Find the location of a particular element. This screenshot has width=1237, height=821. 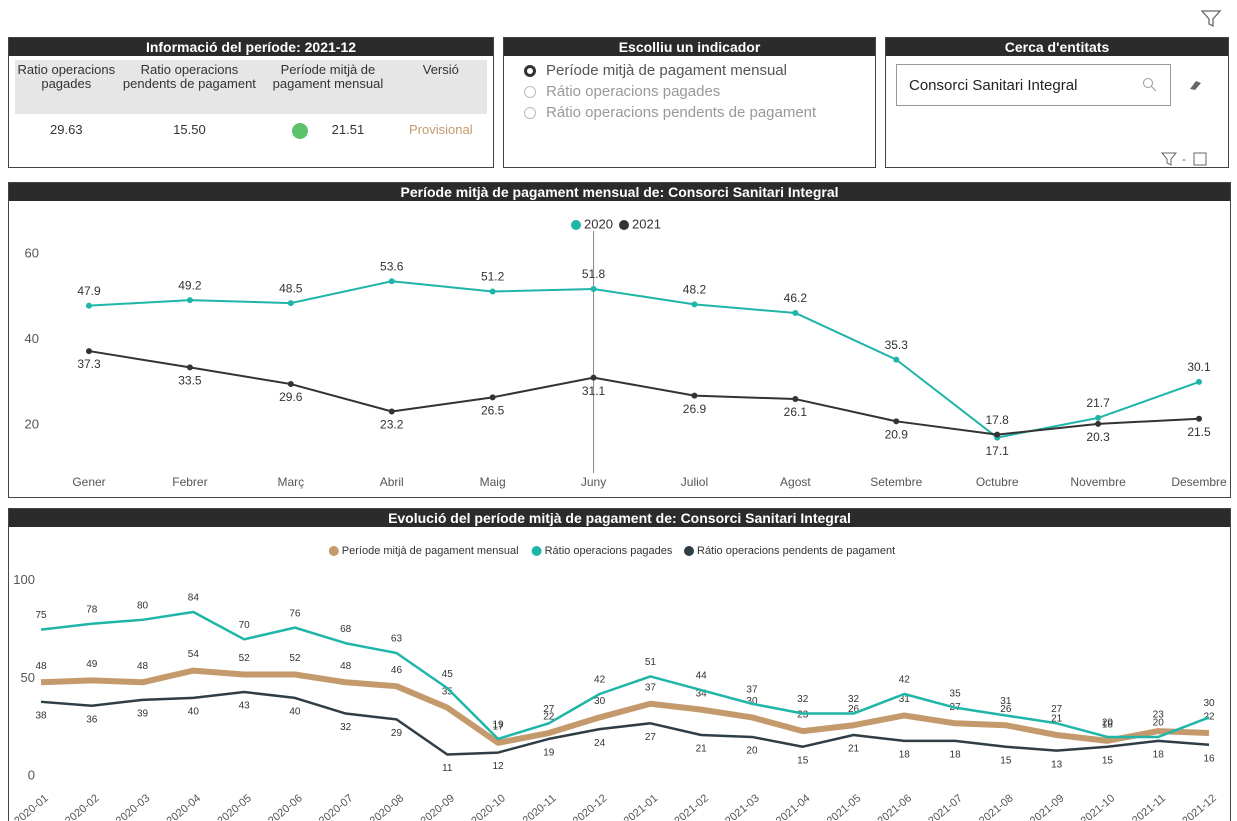

table-cell: Provisional is located at coordinates (441, 130).